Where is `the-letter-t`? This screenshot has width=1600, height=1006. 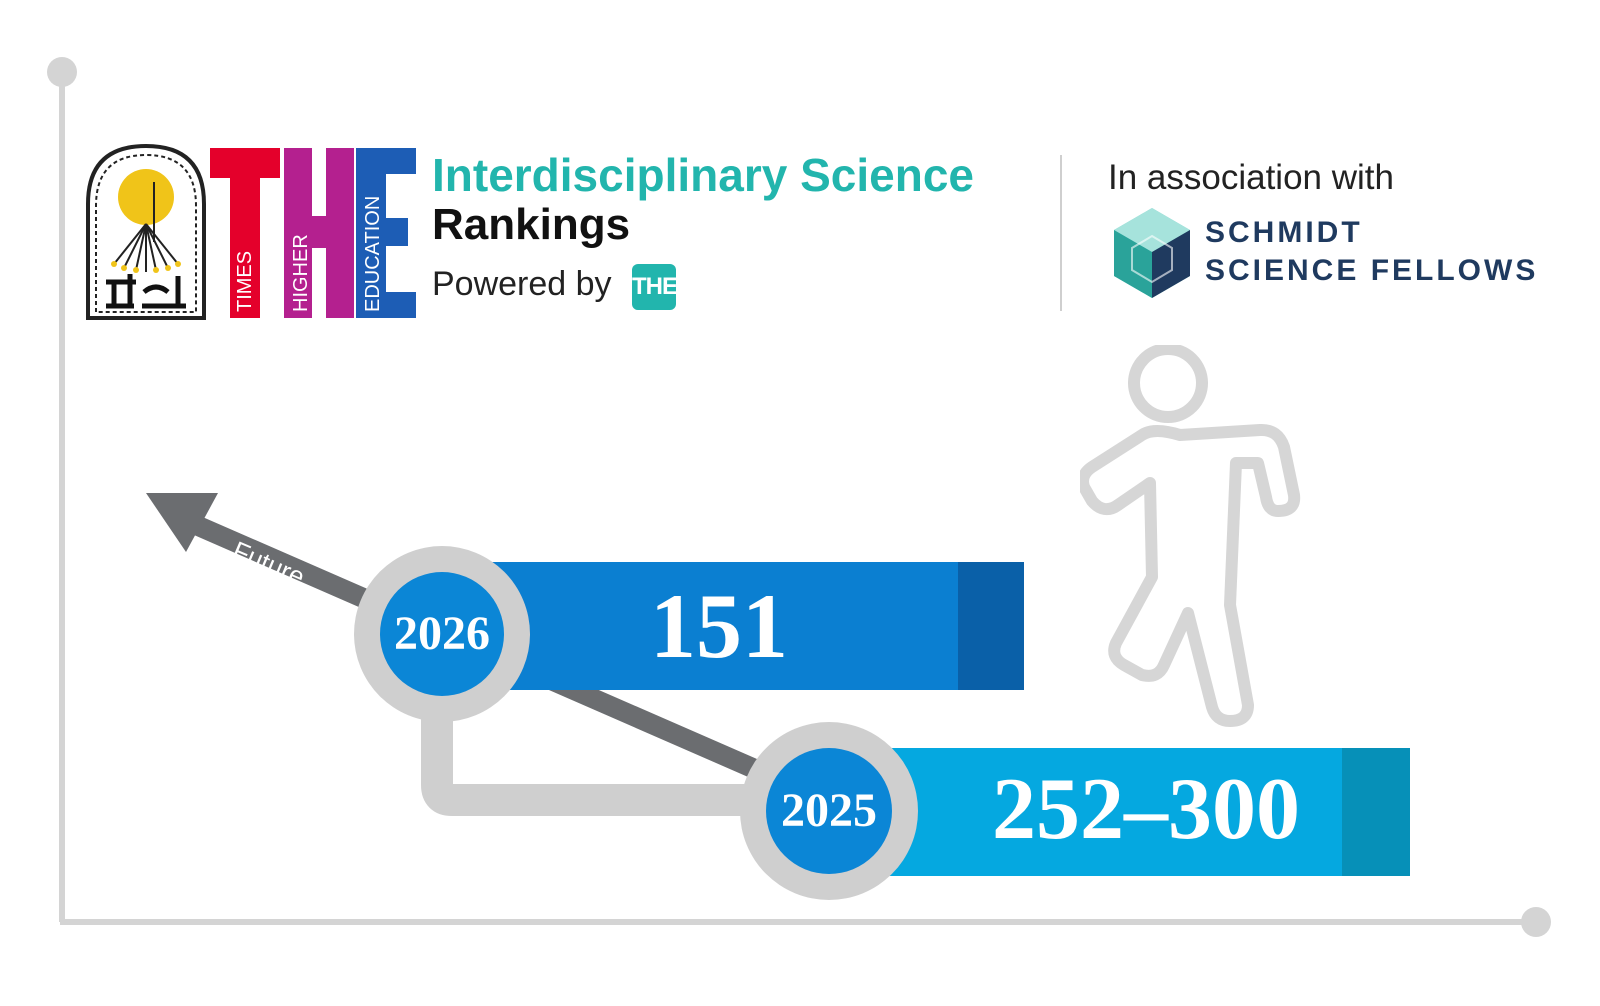 the-letter-t is located at coordinates (245, 233).